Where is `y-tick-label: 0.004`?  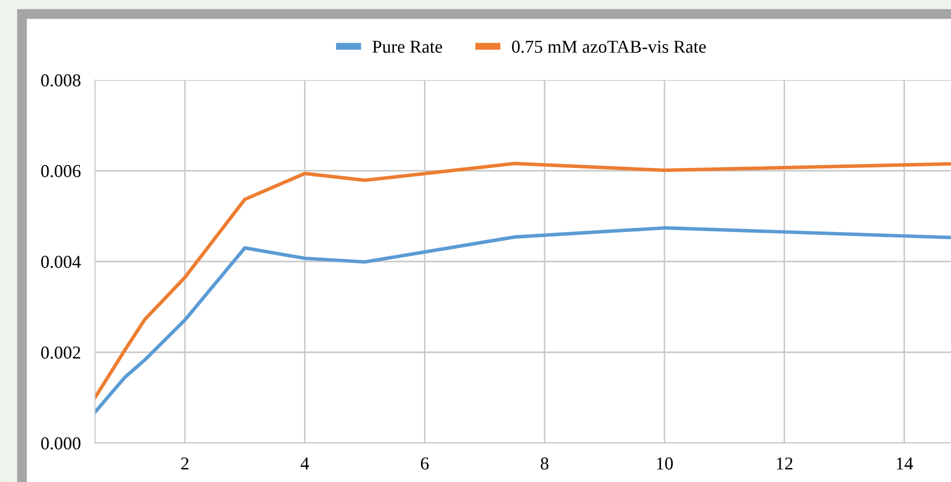 y-tick-label: 0.004 is located at coordinates (61, 262).